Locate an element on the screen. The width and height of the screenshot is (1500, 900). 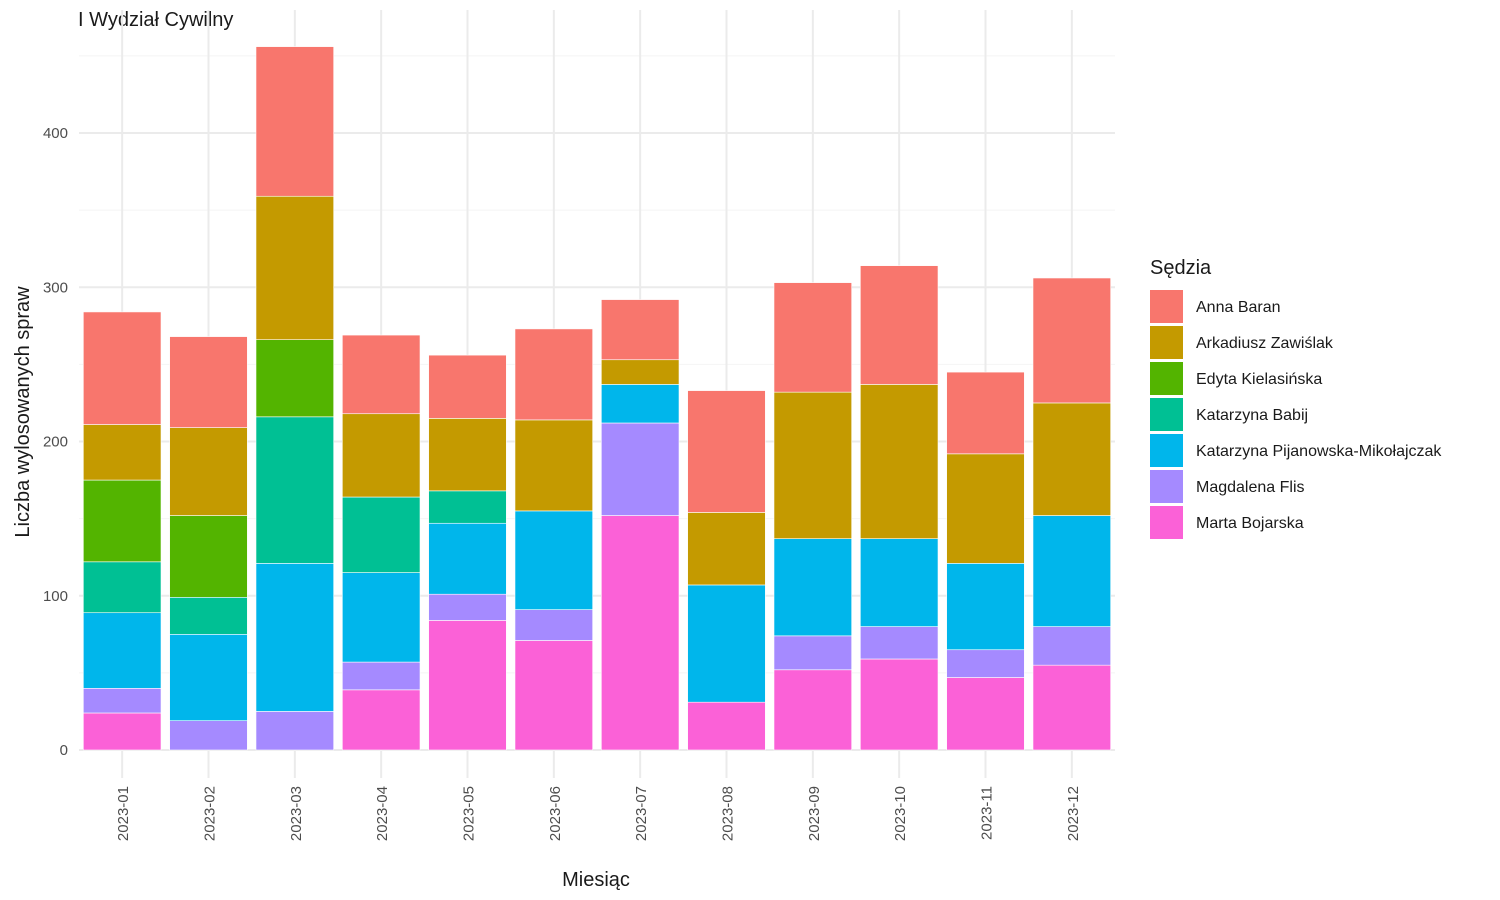
y-axis-label: Liczba wylosowanych spraw is located at coordinates (23, 412).